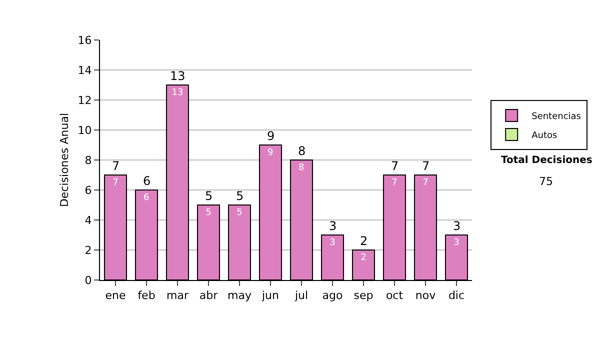 The height and width of the screenshot is (340, 600). What do you see at coordinates (178, 76) in the screenshot?
I see `total-label: 13` at bounding box center [178, 76].